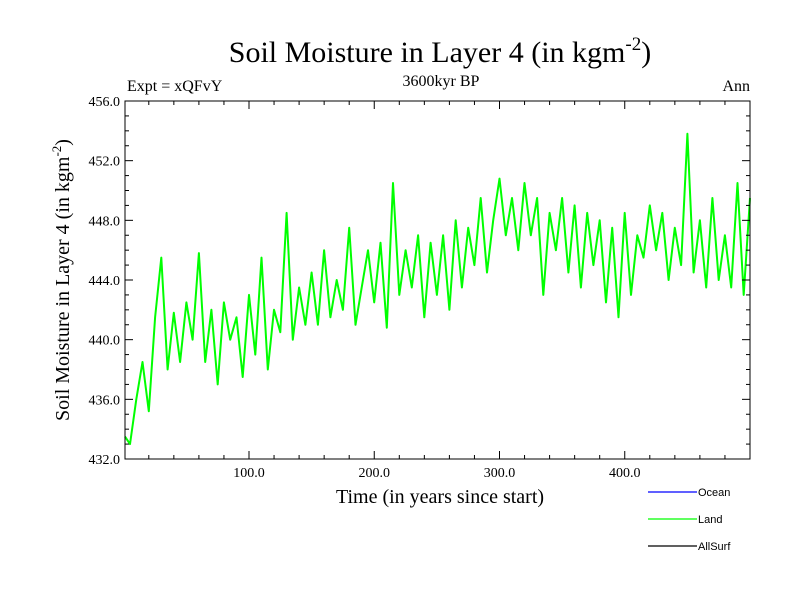 The width and height of the screenshot is (800, 600). Describe the element at coordinates (105, 221) in the screenshot. I see `y-tick-label: 448.0` at that location.